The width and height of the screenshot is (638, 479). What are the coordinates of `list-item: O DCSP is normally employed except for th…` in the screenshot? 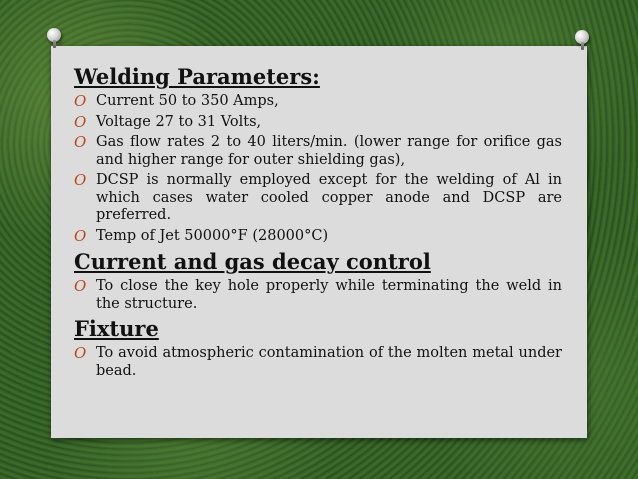 It's located at (318, 197).